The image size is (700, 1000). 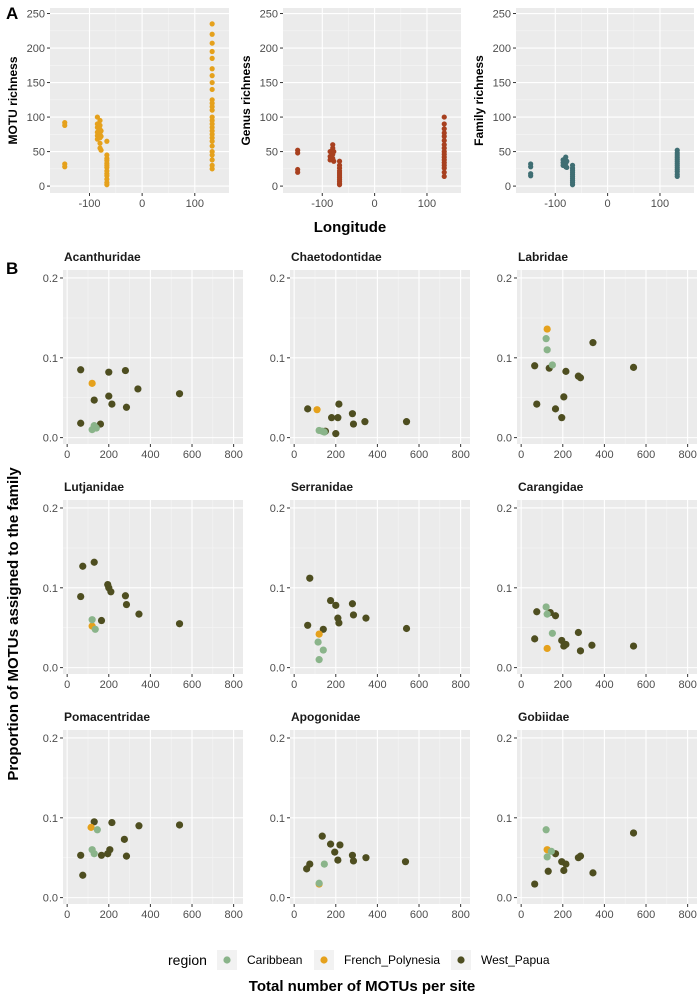 I want to click on facet-labridae-tick-label-x: 0, so click(x=521, y=455).